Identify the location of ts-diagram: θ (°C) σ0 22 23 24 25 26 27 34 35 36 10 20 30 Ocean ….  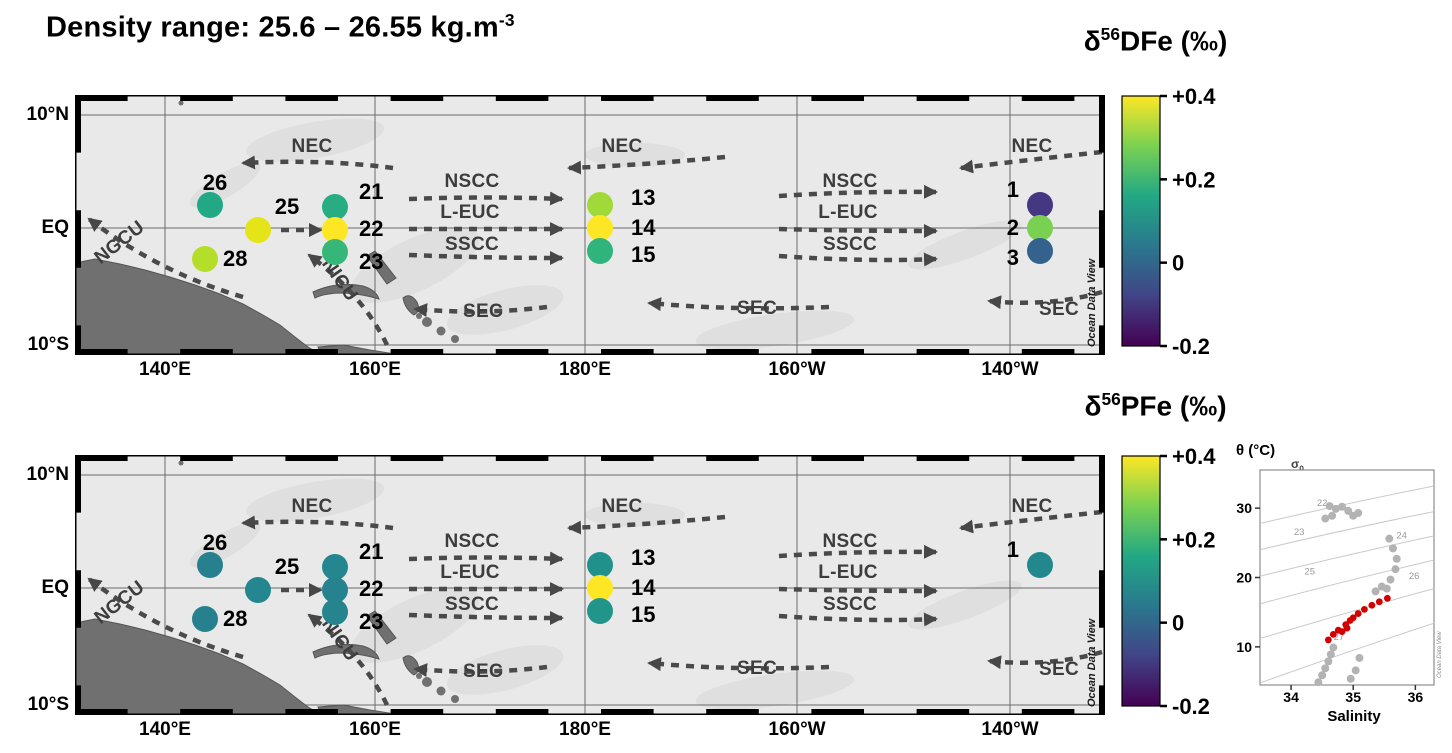
(1343, 592).